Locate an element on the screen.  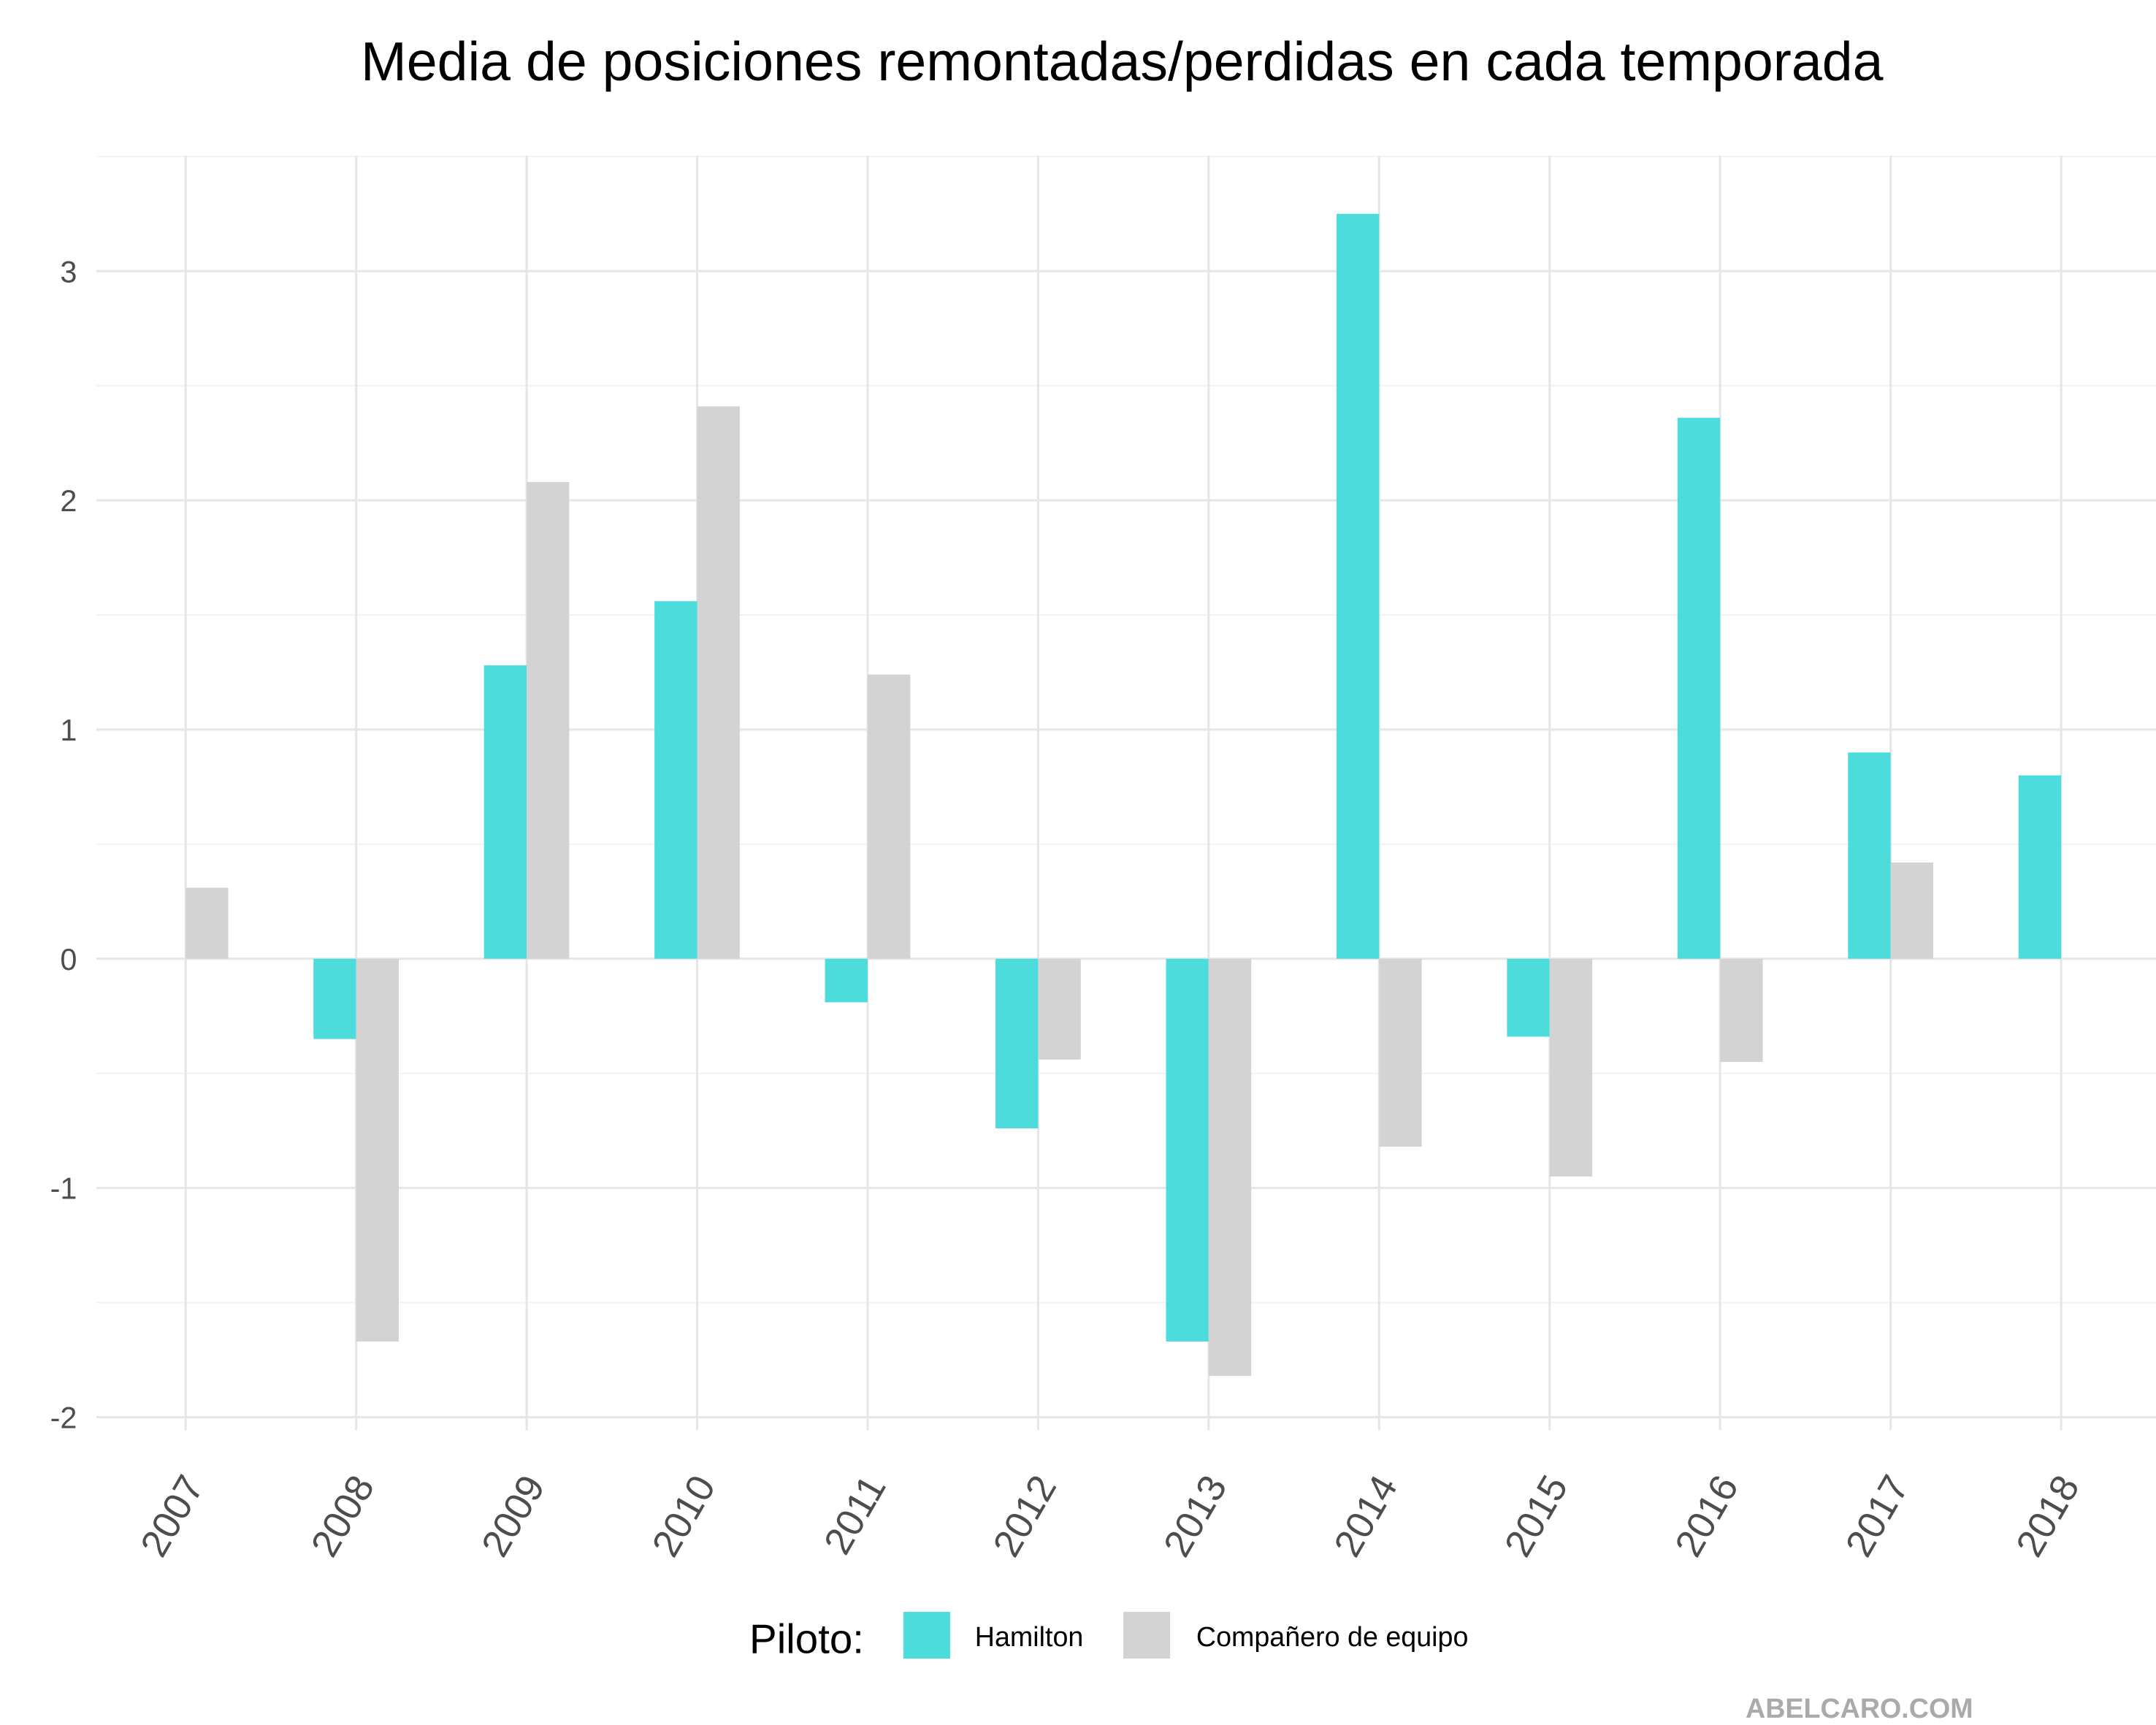
bar-companero-2009 is located at coordinates (548, 720).